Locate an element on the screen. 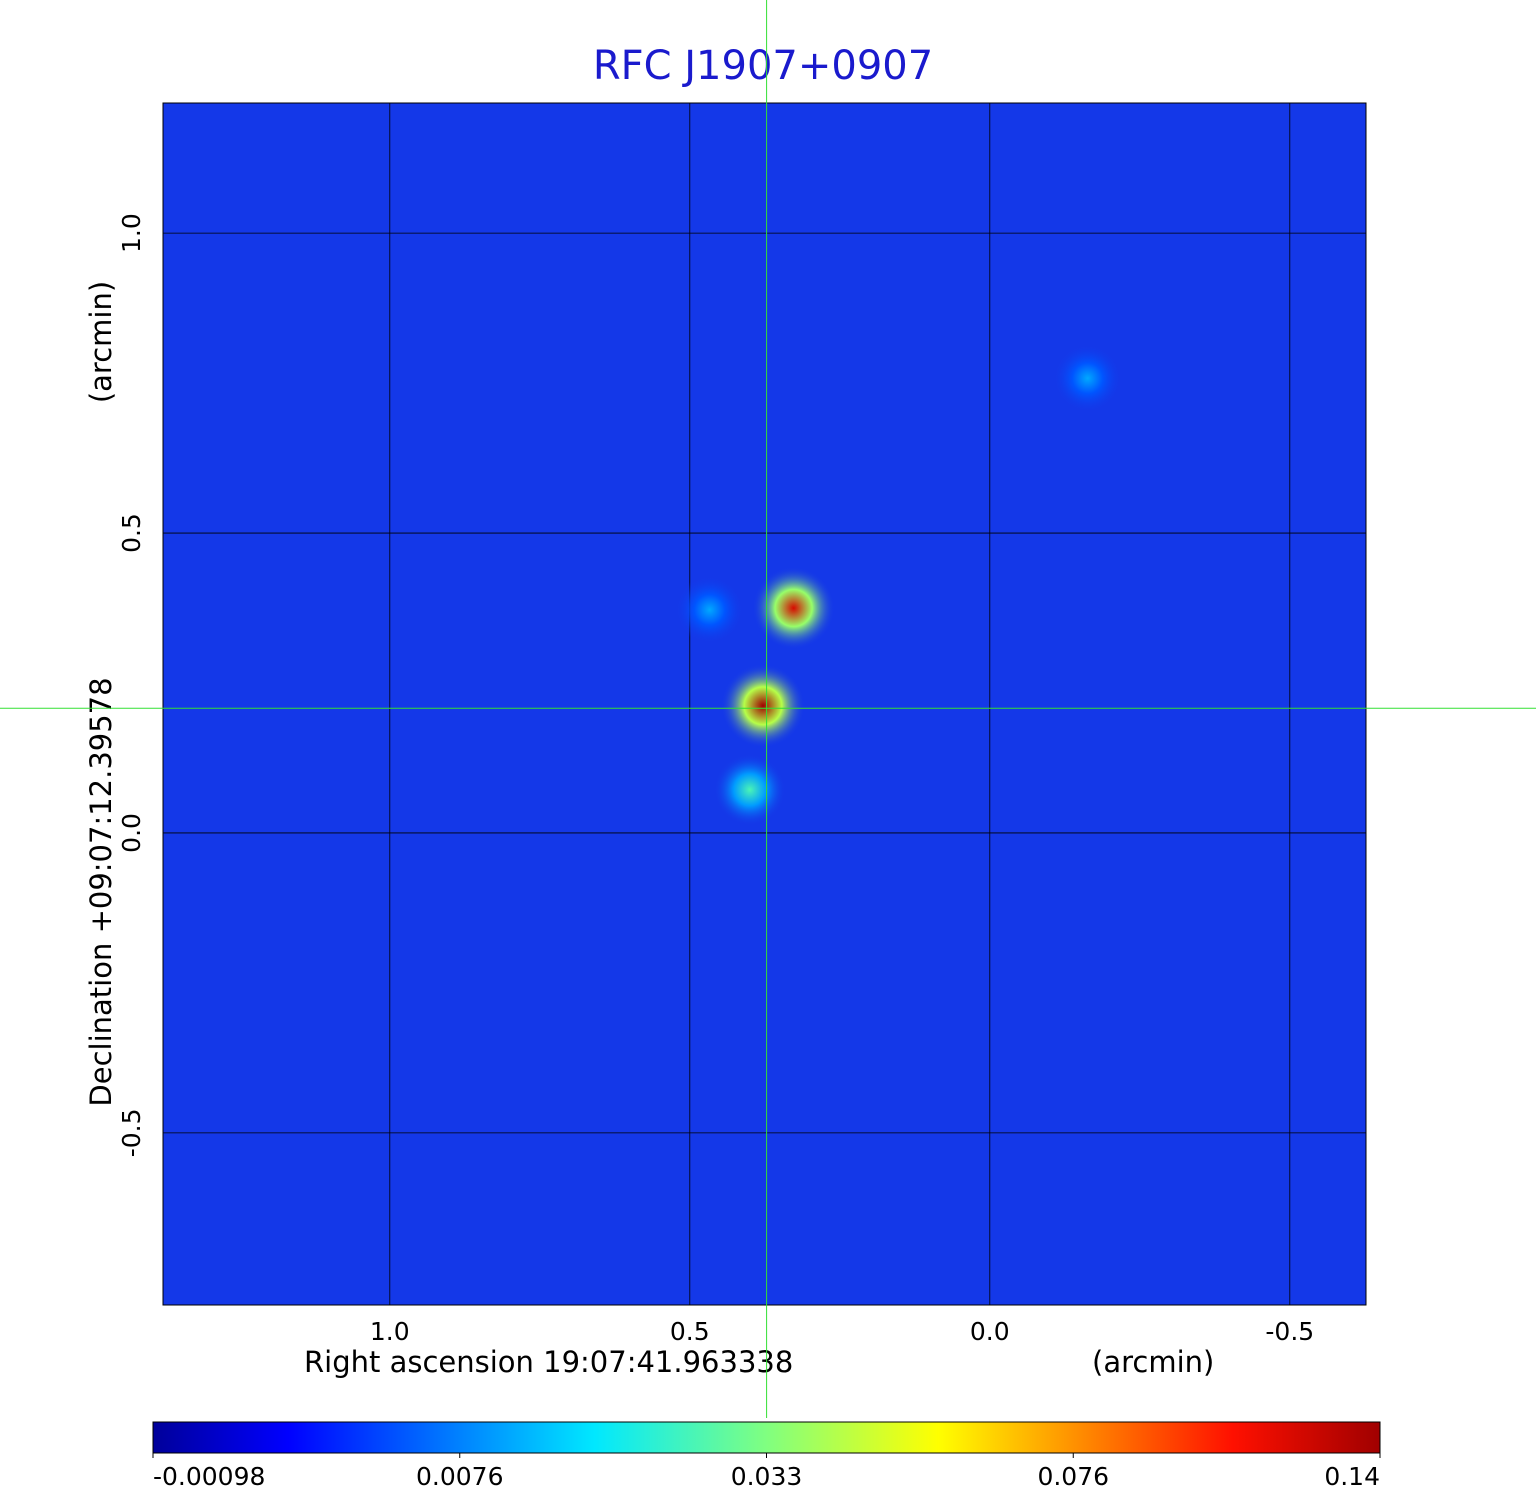 This screenshot has width=1536, height=1511. y-axis-unit: (arcmin) is located at coordinates (101, 342).